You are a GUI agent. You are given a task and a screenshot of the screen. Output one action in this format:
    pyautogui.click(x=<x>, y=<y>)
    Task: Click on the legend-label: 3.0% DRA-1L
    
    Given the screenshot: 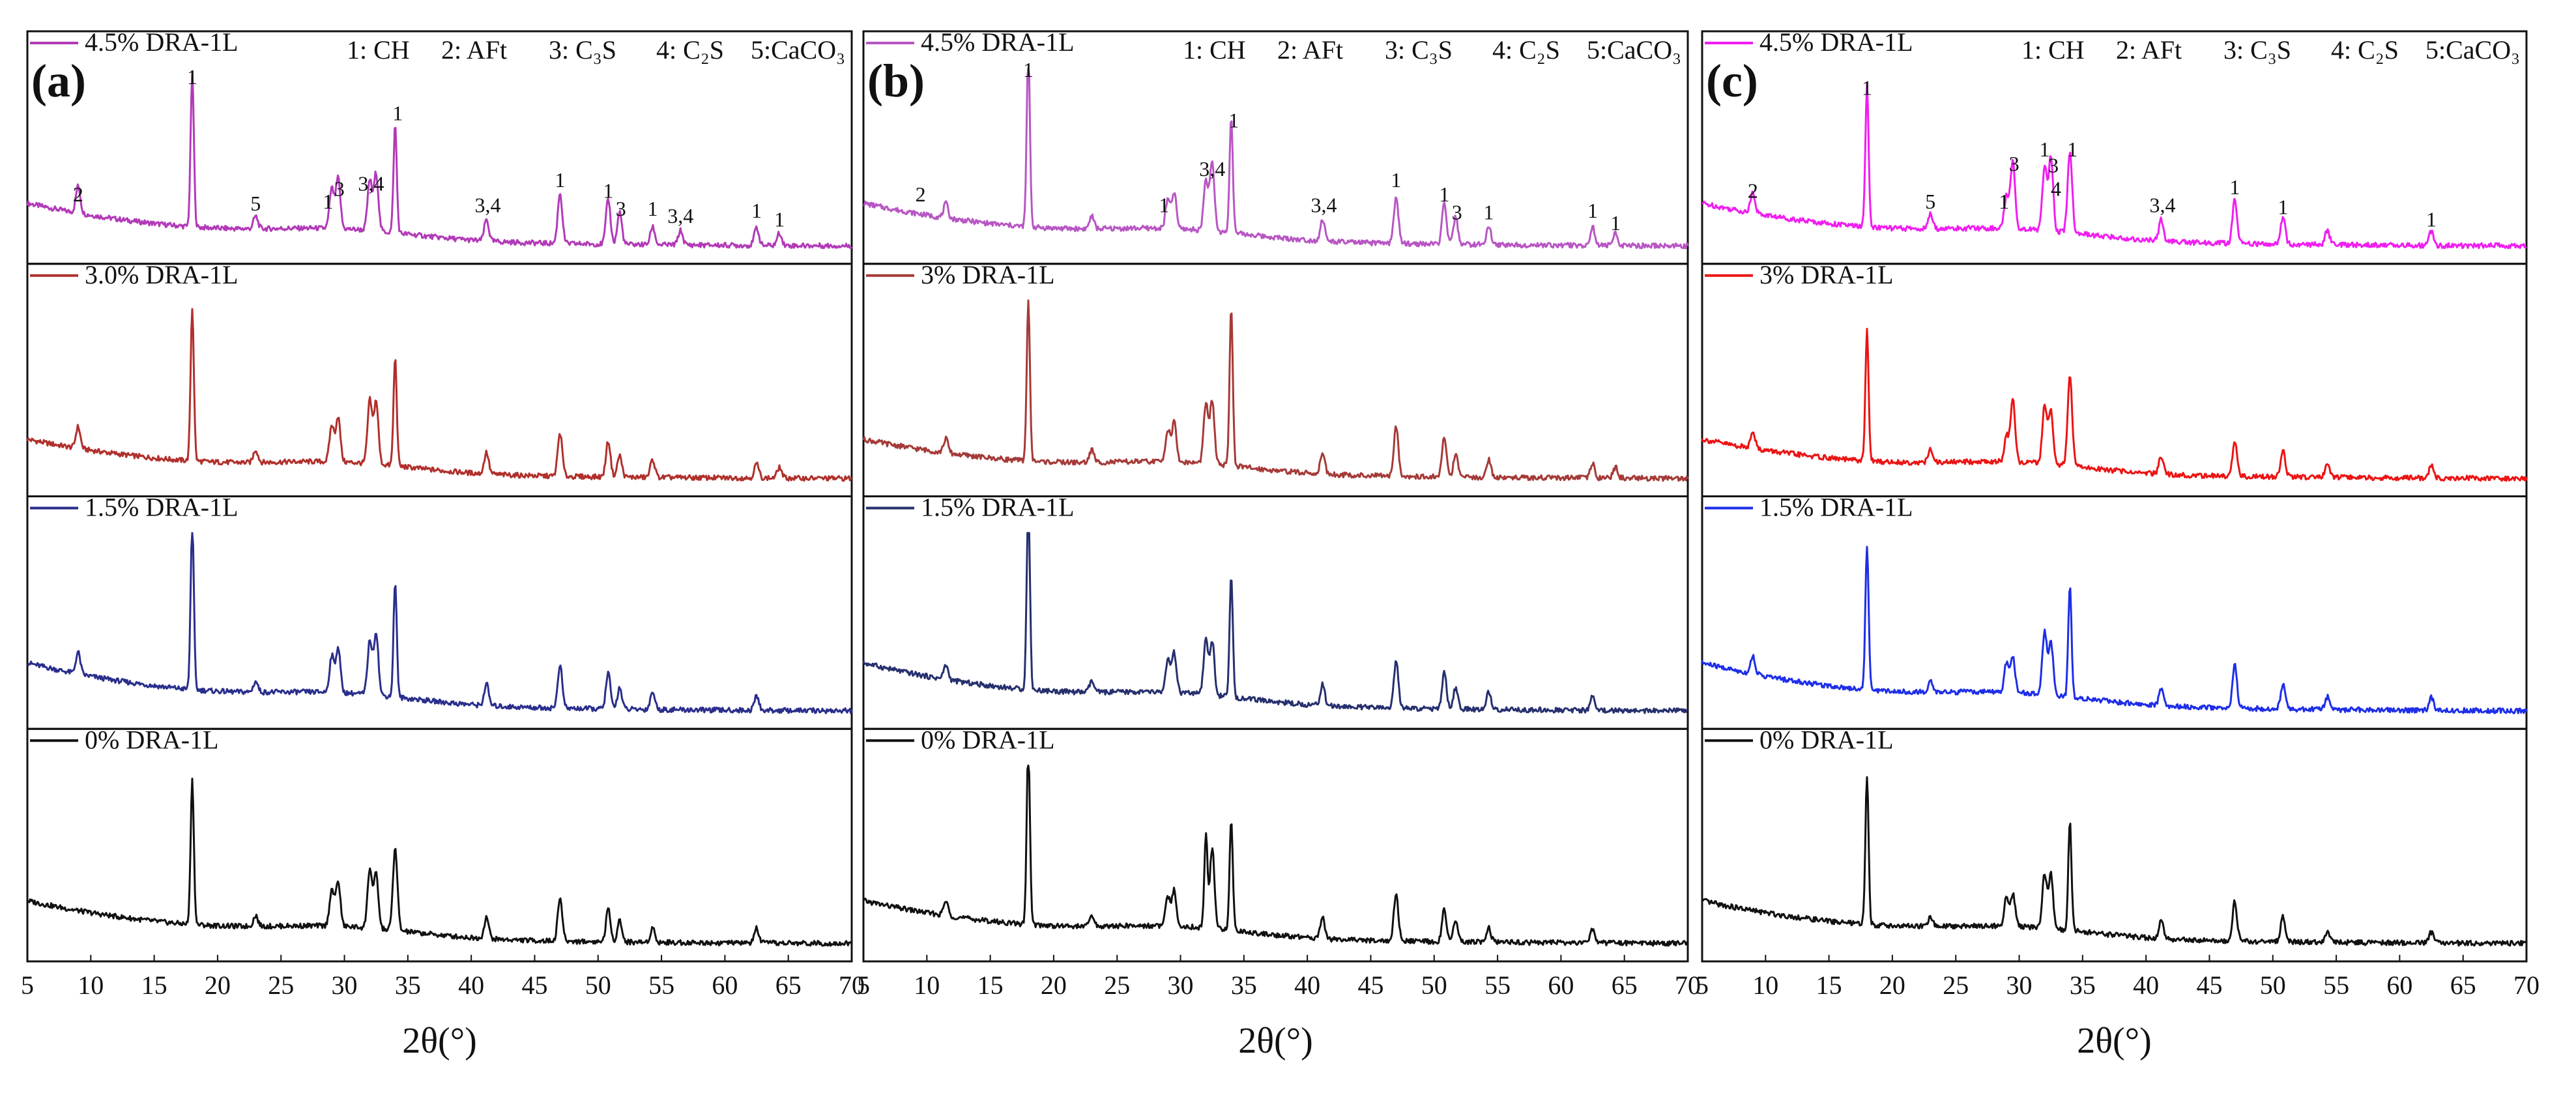 What is the action you would take?
    pyautogui.click(x=162, y=274)
    